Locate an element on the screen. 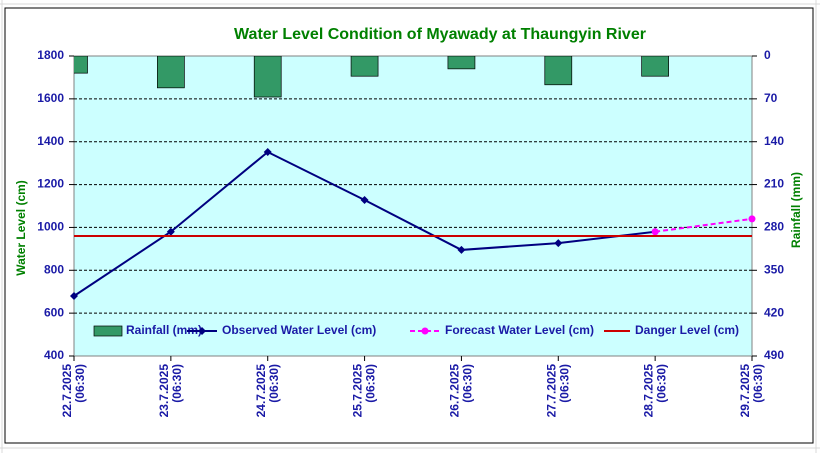  y-tick-label: 1800 is located at coordinates (50, 55).